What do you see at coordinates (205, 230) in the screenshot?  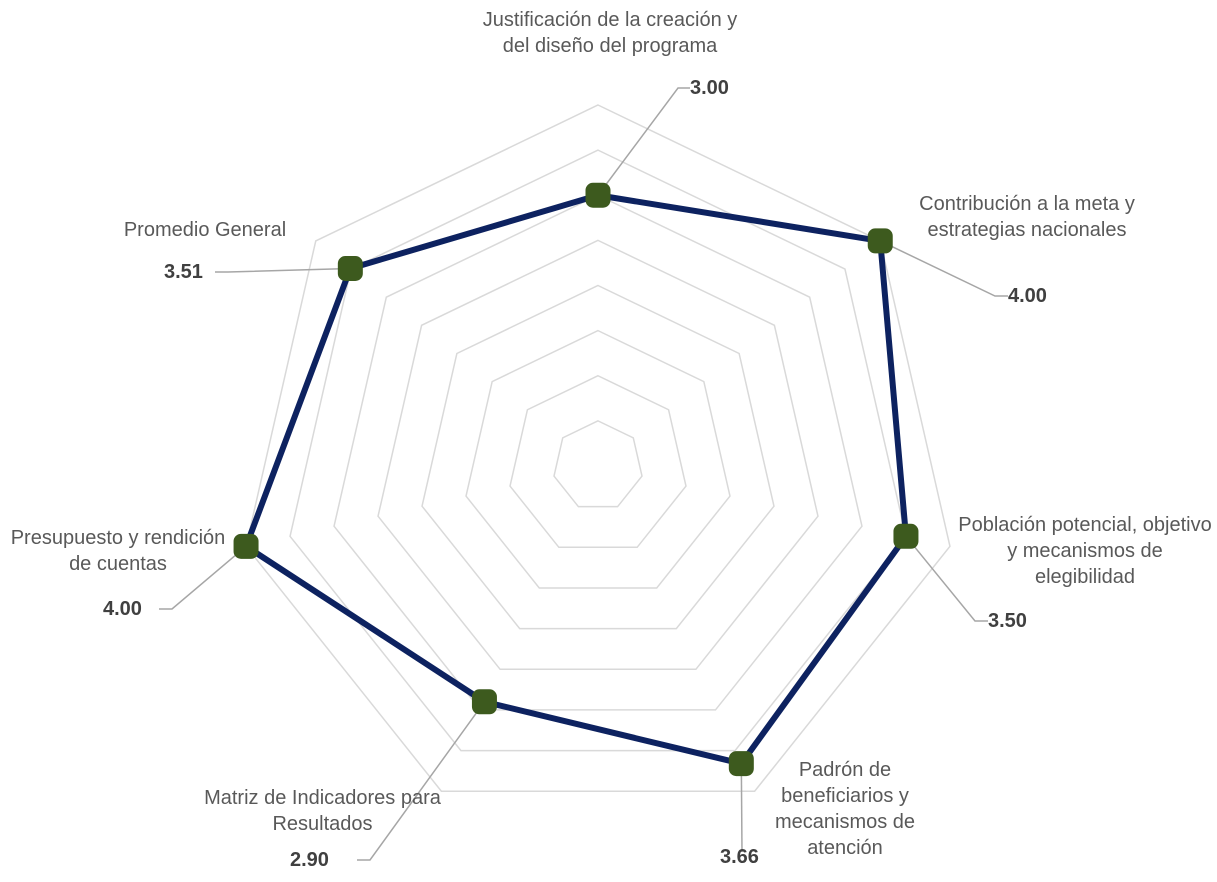 I see `axis-label: Promedio General` at bounding box center [205, 230].